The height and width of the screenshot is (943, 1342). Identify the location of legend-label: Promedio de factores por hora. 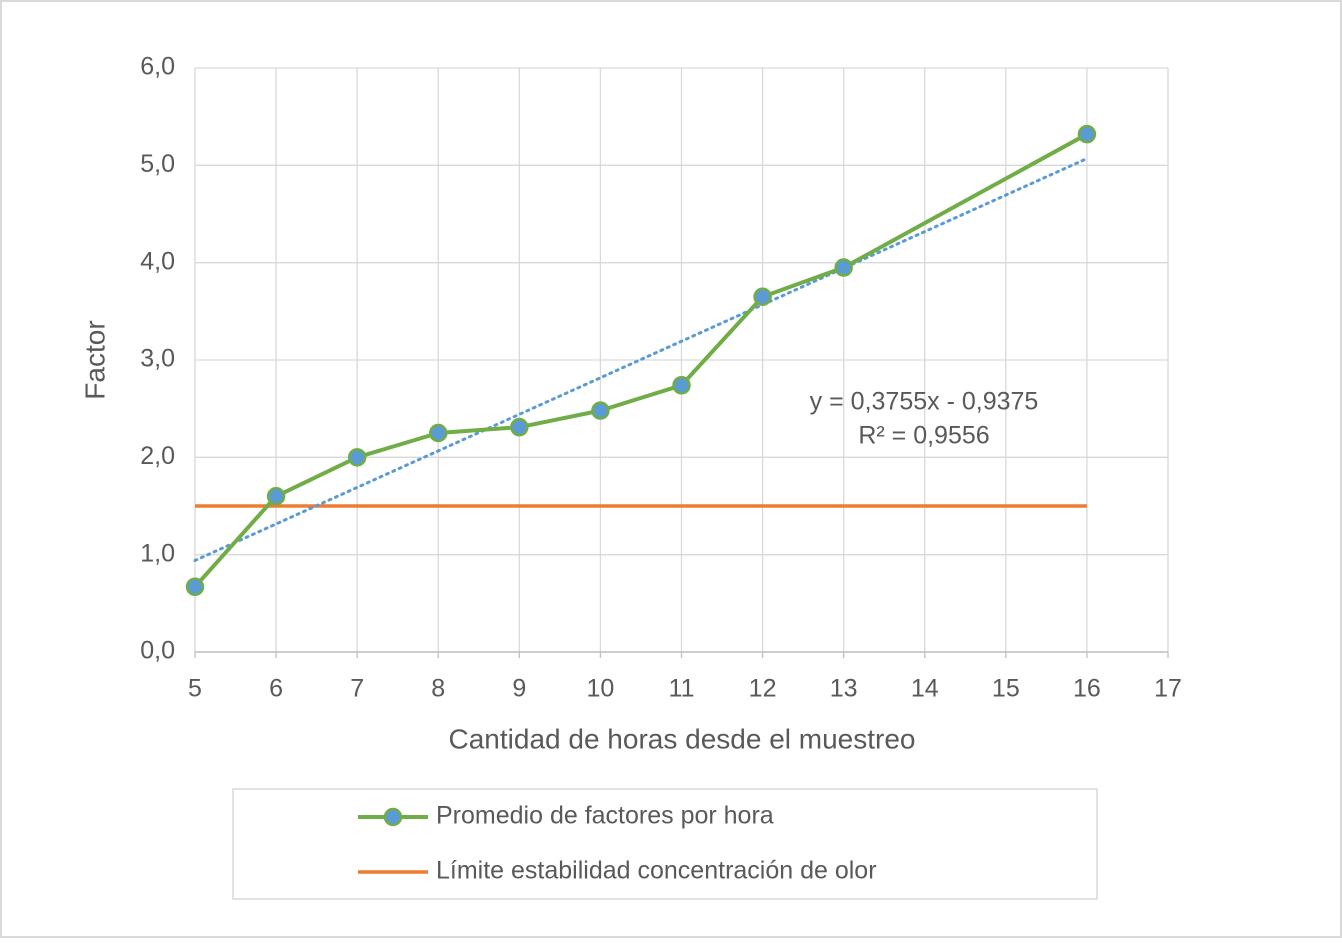
(605, 816).